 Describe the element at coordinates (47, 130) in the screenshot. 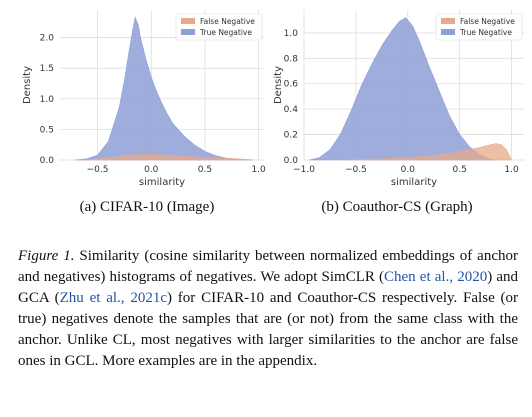

I see `y-tick-label: 0.5` at that location.